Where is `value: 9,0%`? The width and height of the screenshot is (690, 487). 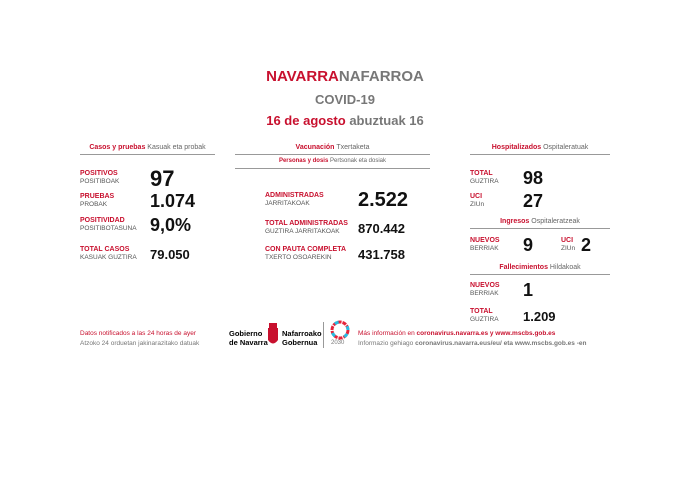
value: 9,0% is located at coordinates (171, 225).